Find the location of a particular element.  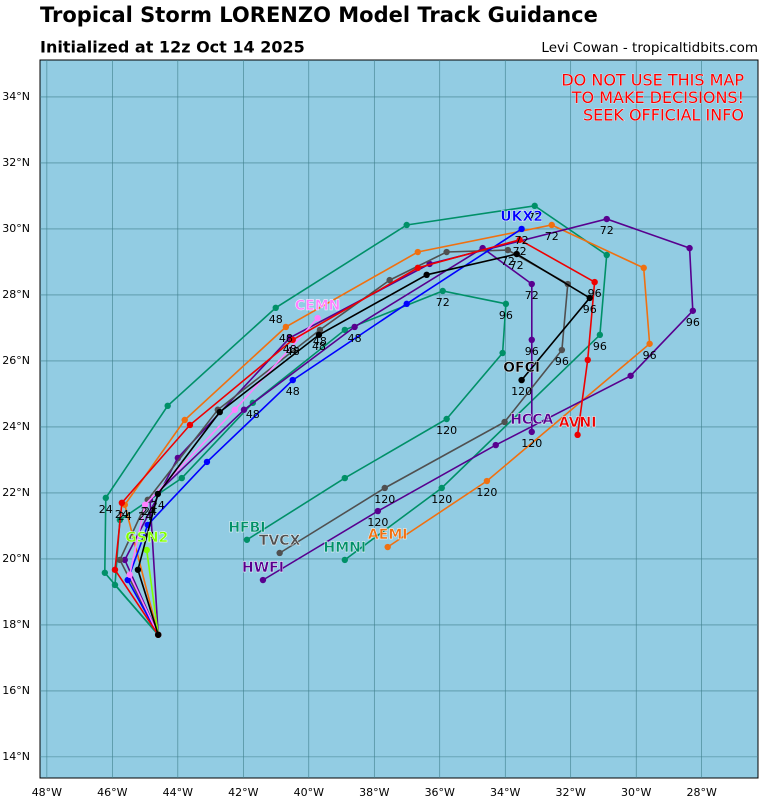

x-tick-label: 40°W is located at coordinates (309, 792).